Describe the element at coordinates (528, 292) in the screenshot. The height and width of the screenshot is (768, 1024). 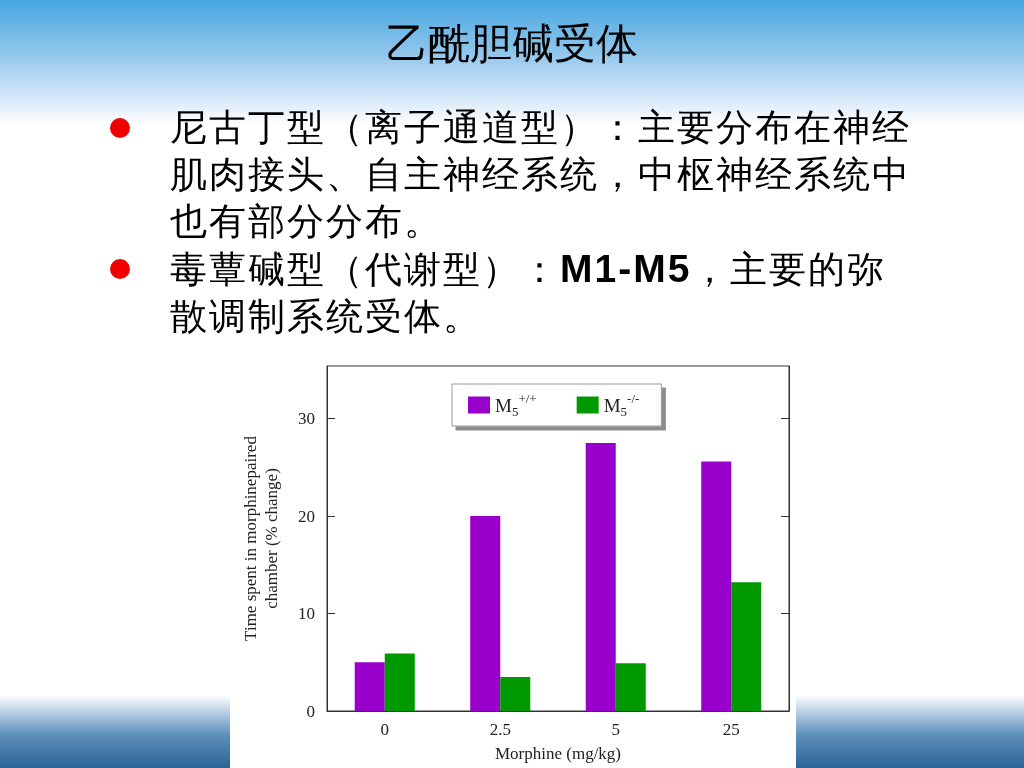
I see `text: 毒蕈碱型（代谢型）：M1-M5，主要的弥散调制系统受体。` at that location.